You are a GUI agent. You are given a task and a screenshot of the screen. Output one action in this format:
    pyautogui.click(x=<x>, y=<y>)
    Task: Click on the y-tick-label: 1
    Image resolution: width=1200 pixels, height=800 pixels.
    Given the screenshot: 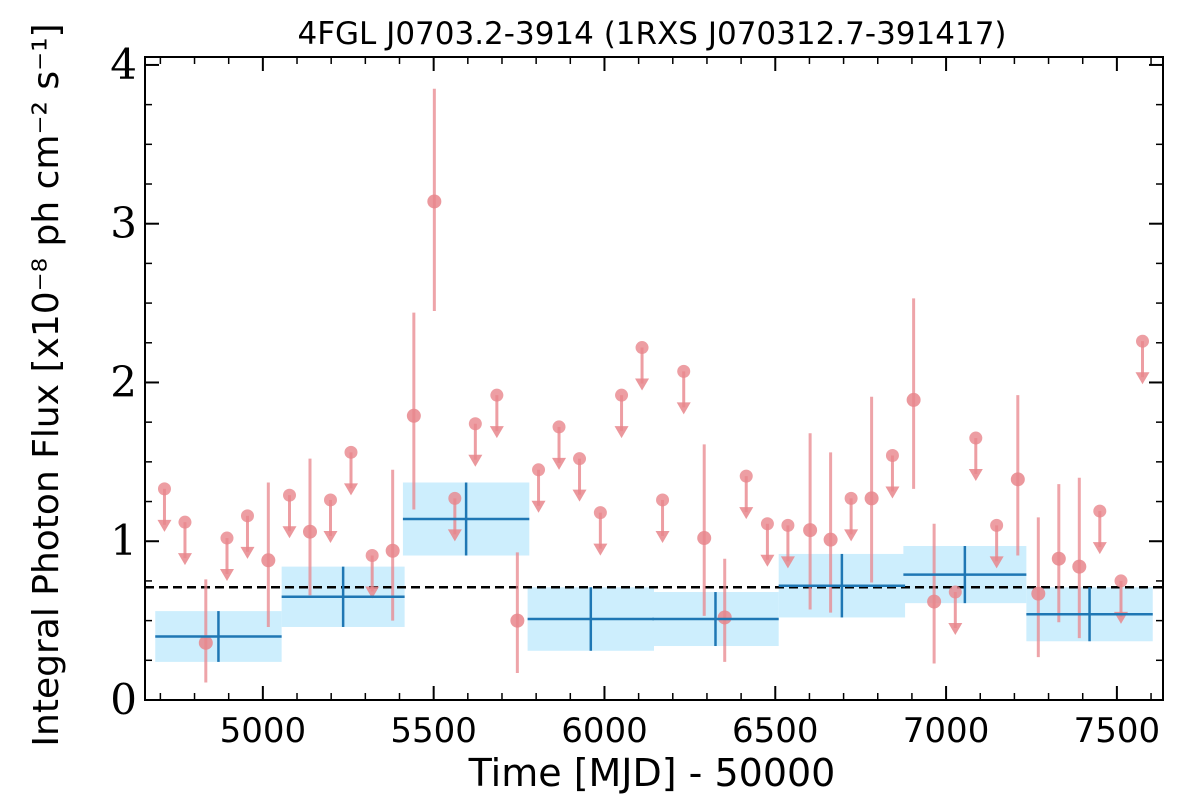 What is the action you would take?
    pyautogui.click(x=123, y=540)
    